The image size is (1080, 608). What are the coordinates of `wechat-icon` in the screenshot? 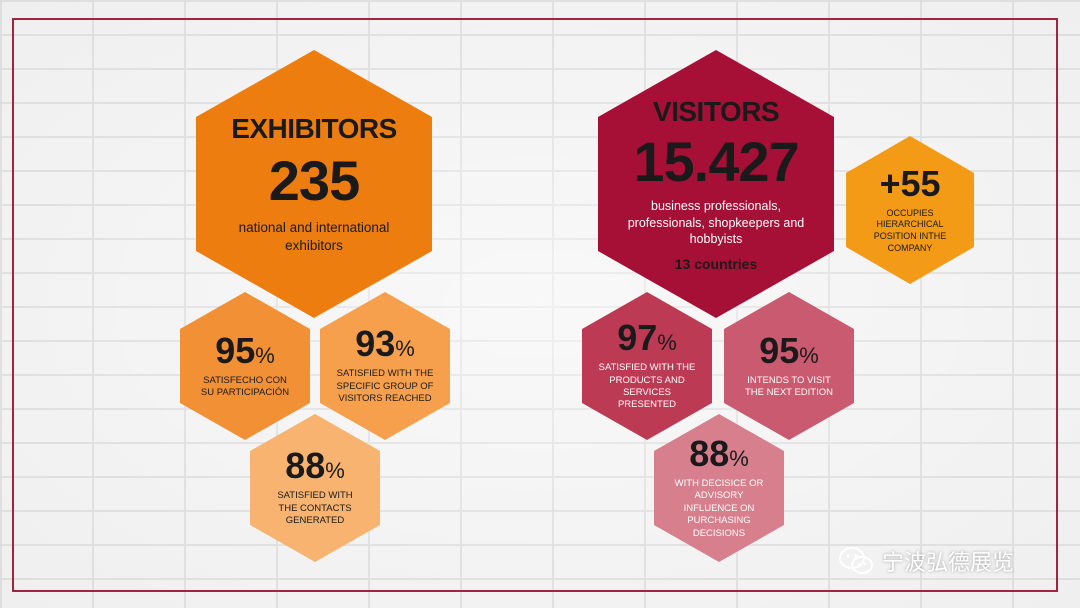 It's located at (856, 560).